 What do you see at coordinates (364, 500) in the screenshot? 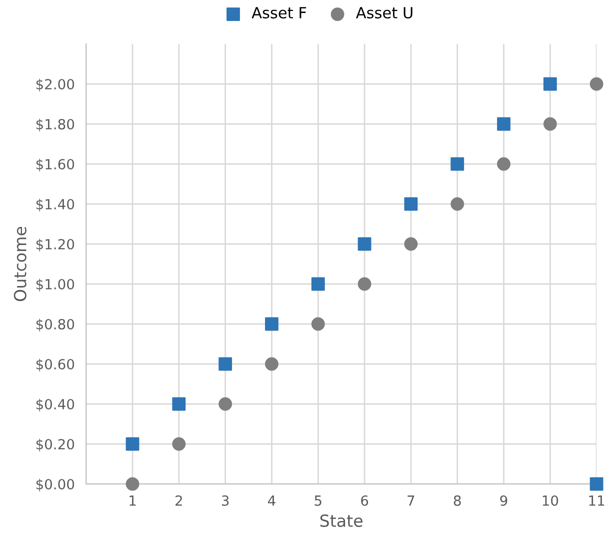
I see `x-tick-label: 6` at bounding box center [364, 500].